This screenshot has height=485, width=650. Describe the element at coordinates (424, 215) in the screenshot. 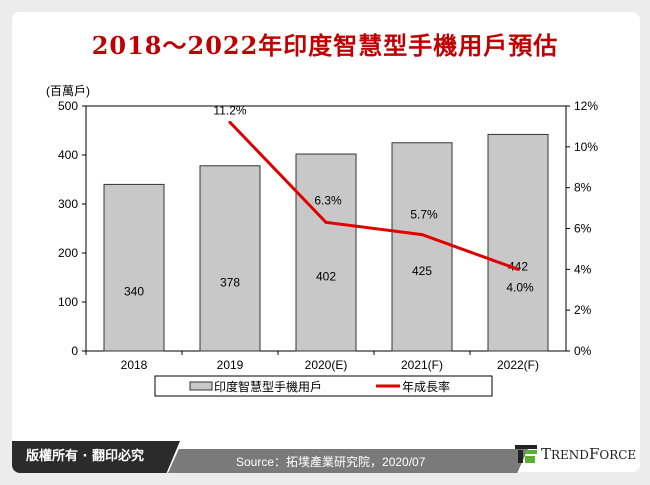

I see `growth-label: 5.7%` at that location.